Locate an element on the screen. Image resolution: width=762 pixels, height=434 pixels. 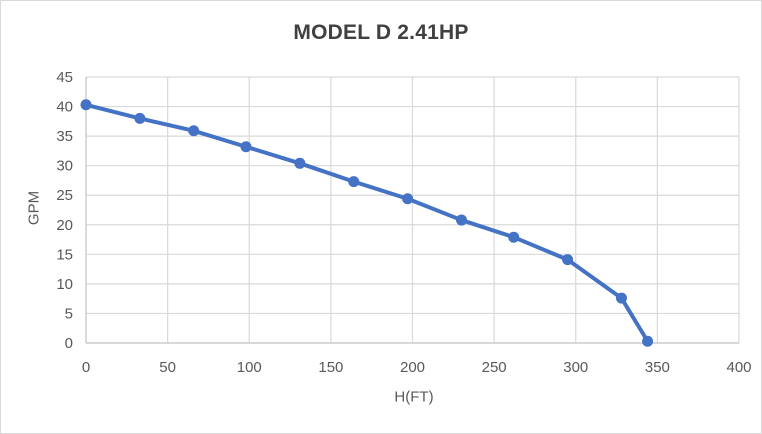
y-tick-label: 35 is located at coordinates (64, 136).